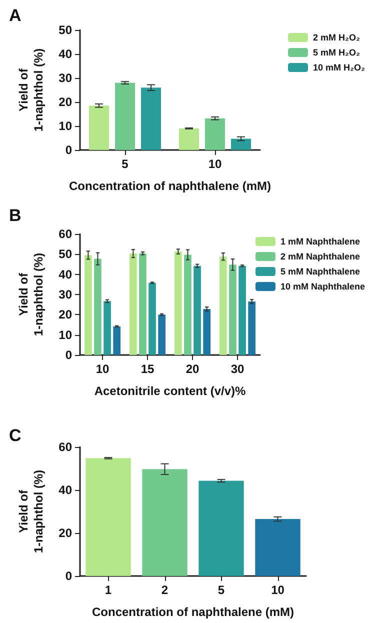  I want to click on x-tick-label: 30, so click(237, 369).